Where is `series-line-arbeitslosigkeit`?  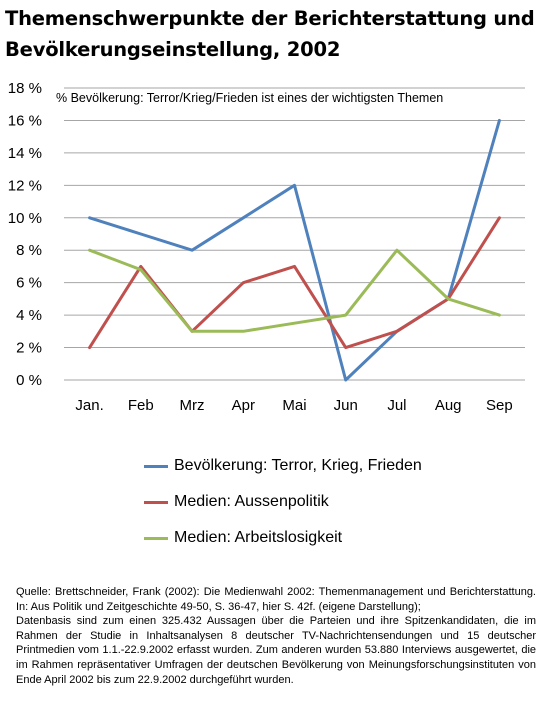 series-line-arbeitslosigkeit is located at coordinates (294, 290).